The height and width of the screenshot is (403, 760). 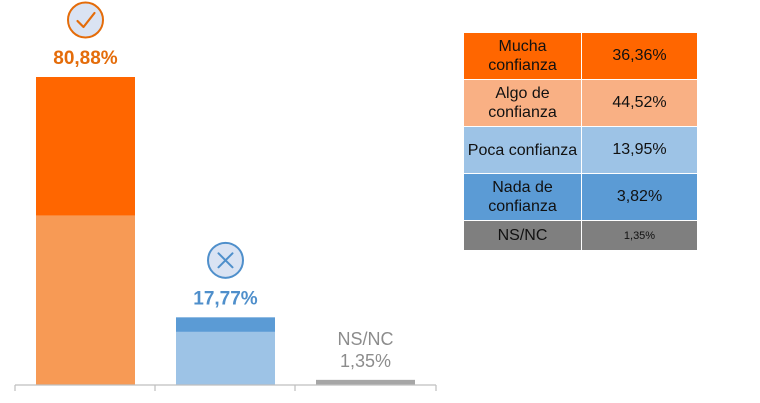 I want to click on legend-row-algo-de-confianza: Algo de confianza 44,52%, so click(x=580, y=103).